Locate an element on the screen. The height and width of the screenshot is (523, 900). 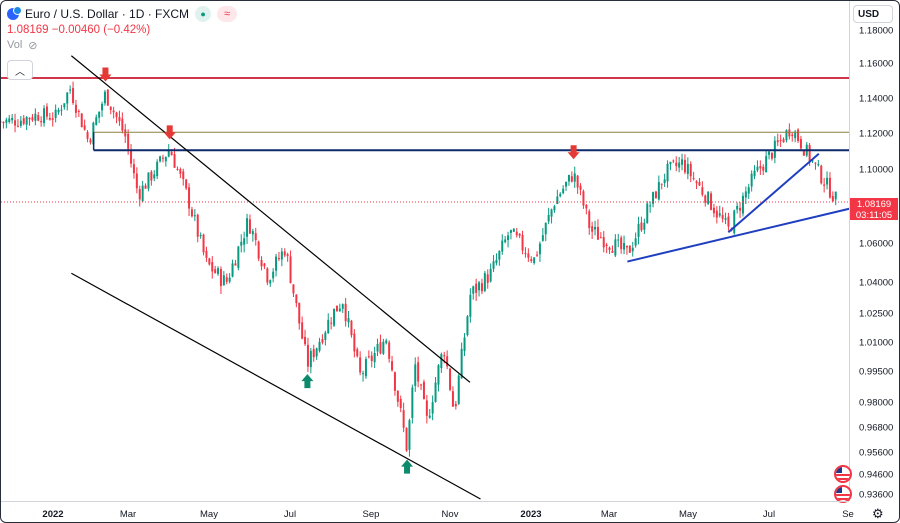
wave-icon: ≈ is located at coordinates (227, 14).